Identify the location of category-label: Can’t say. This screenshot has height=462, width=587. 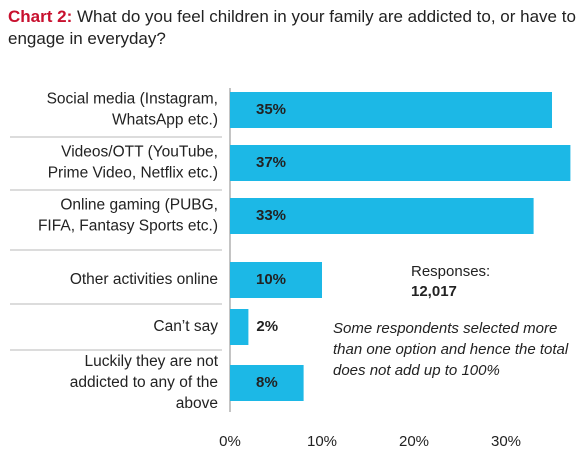
(185, 326).